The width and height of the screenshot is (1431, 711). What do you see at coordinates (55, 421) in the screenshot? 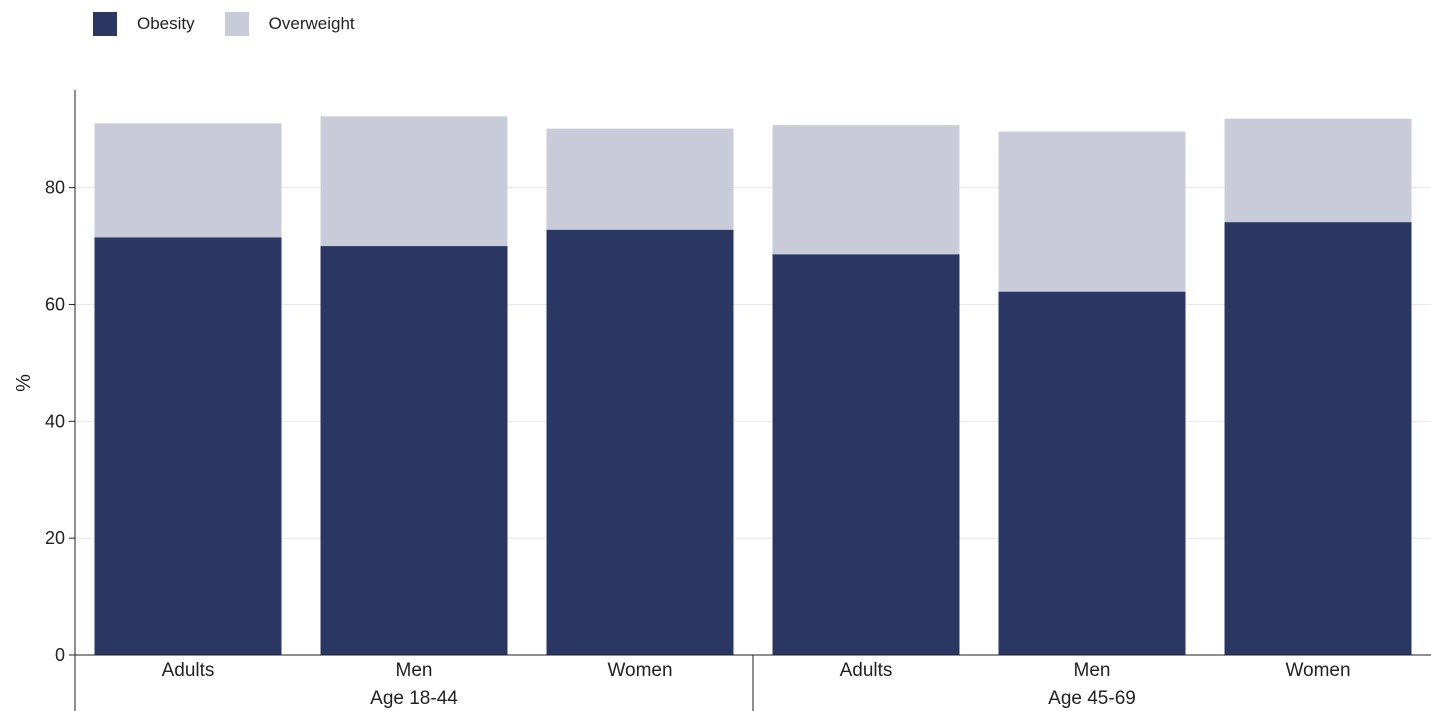
I see `y-tick-label-40: 40` at bounding box center [55, 421].